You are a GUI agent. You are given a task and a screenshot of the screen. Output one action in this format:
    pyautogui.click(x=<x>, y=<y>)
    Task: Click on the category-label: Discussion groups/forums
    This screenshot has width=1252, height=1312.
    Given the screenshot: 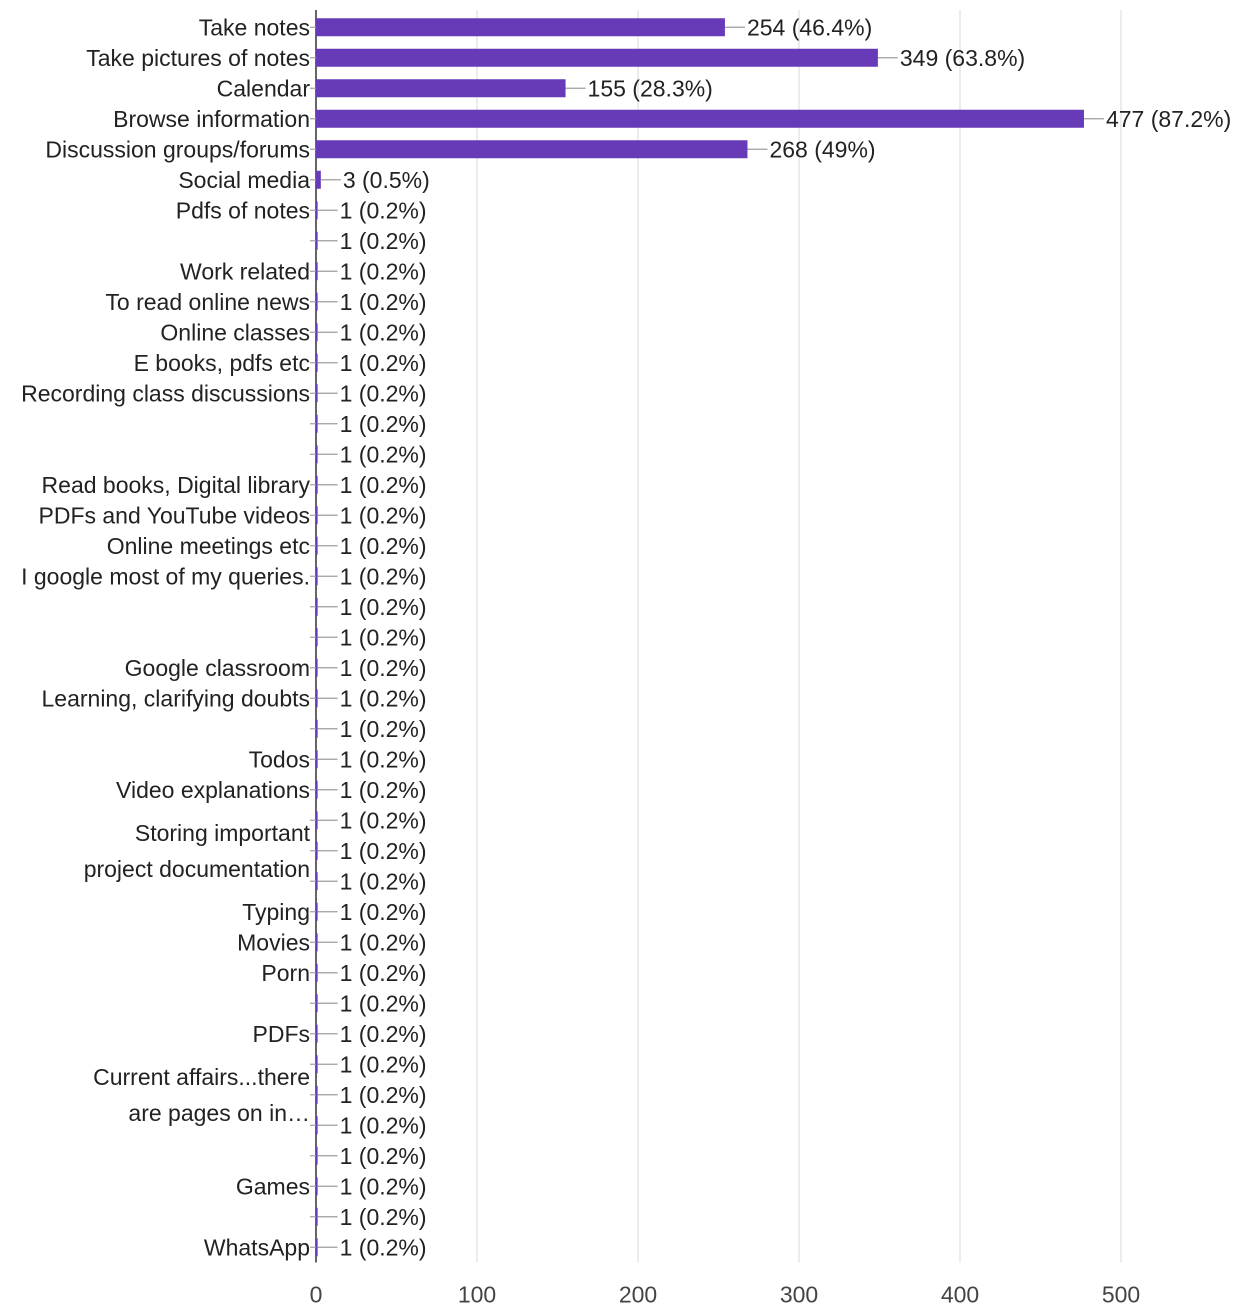 What is the action you would take?
    pyautogui.click(x=177, y=149)
    